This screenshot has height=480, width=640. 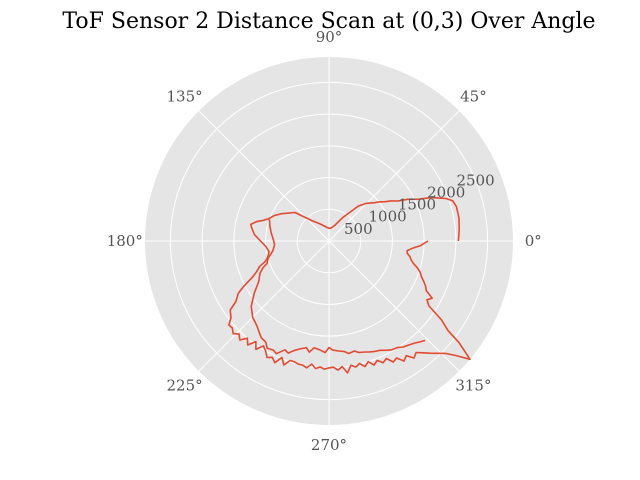 What do you see at coordinates (185, 385) in the screenshot?
I see `angular-tick-label: 225°` at bounding box center [185, 385].